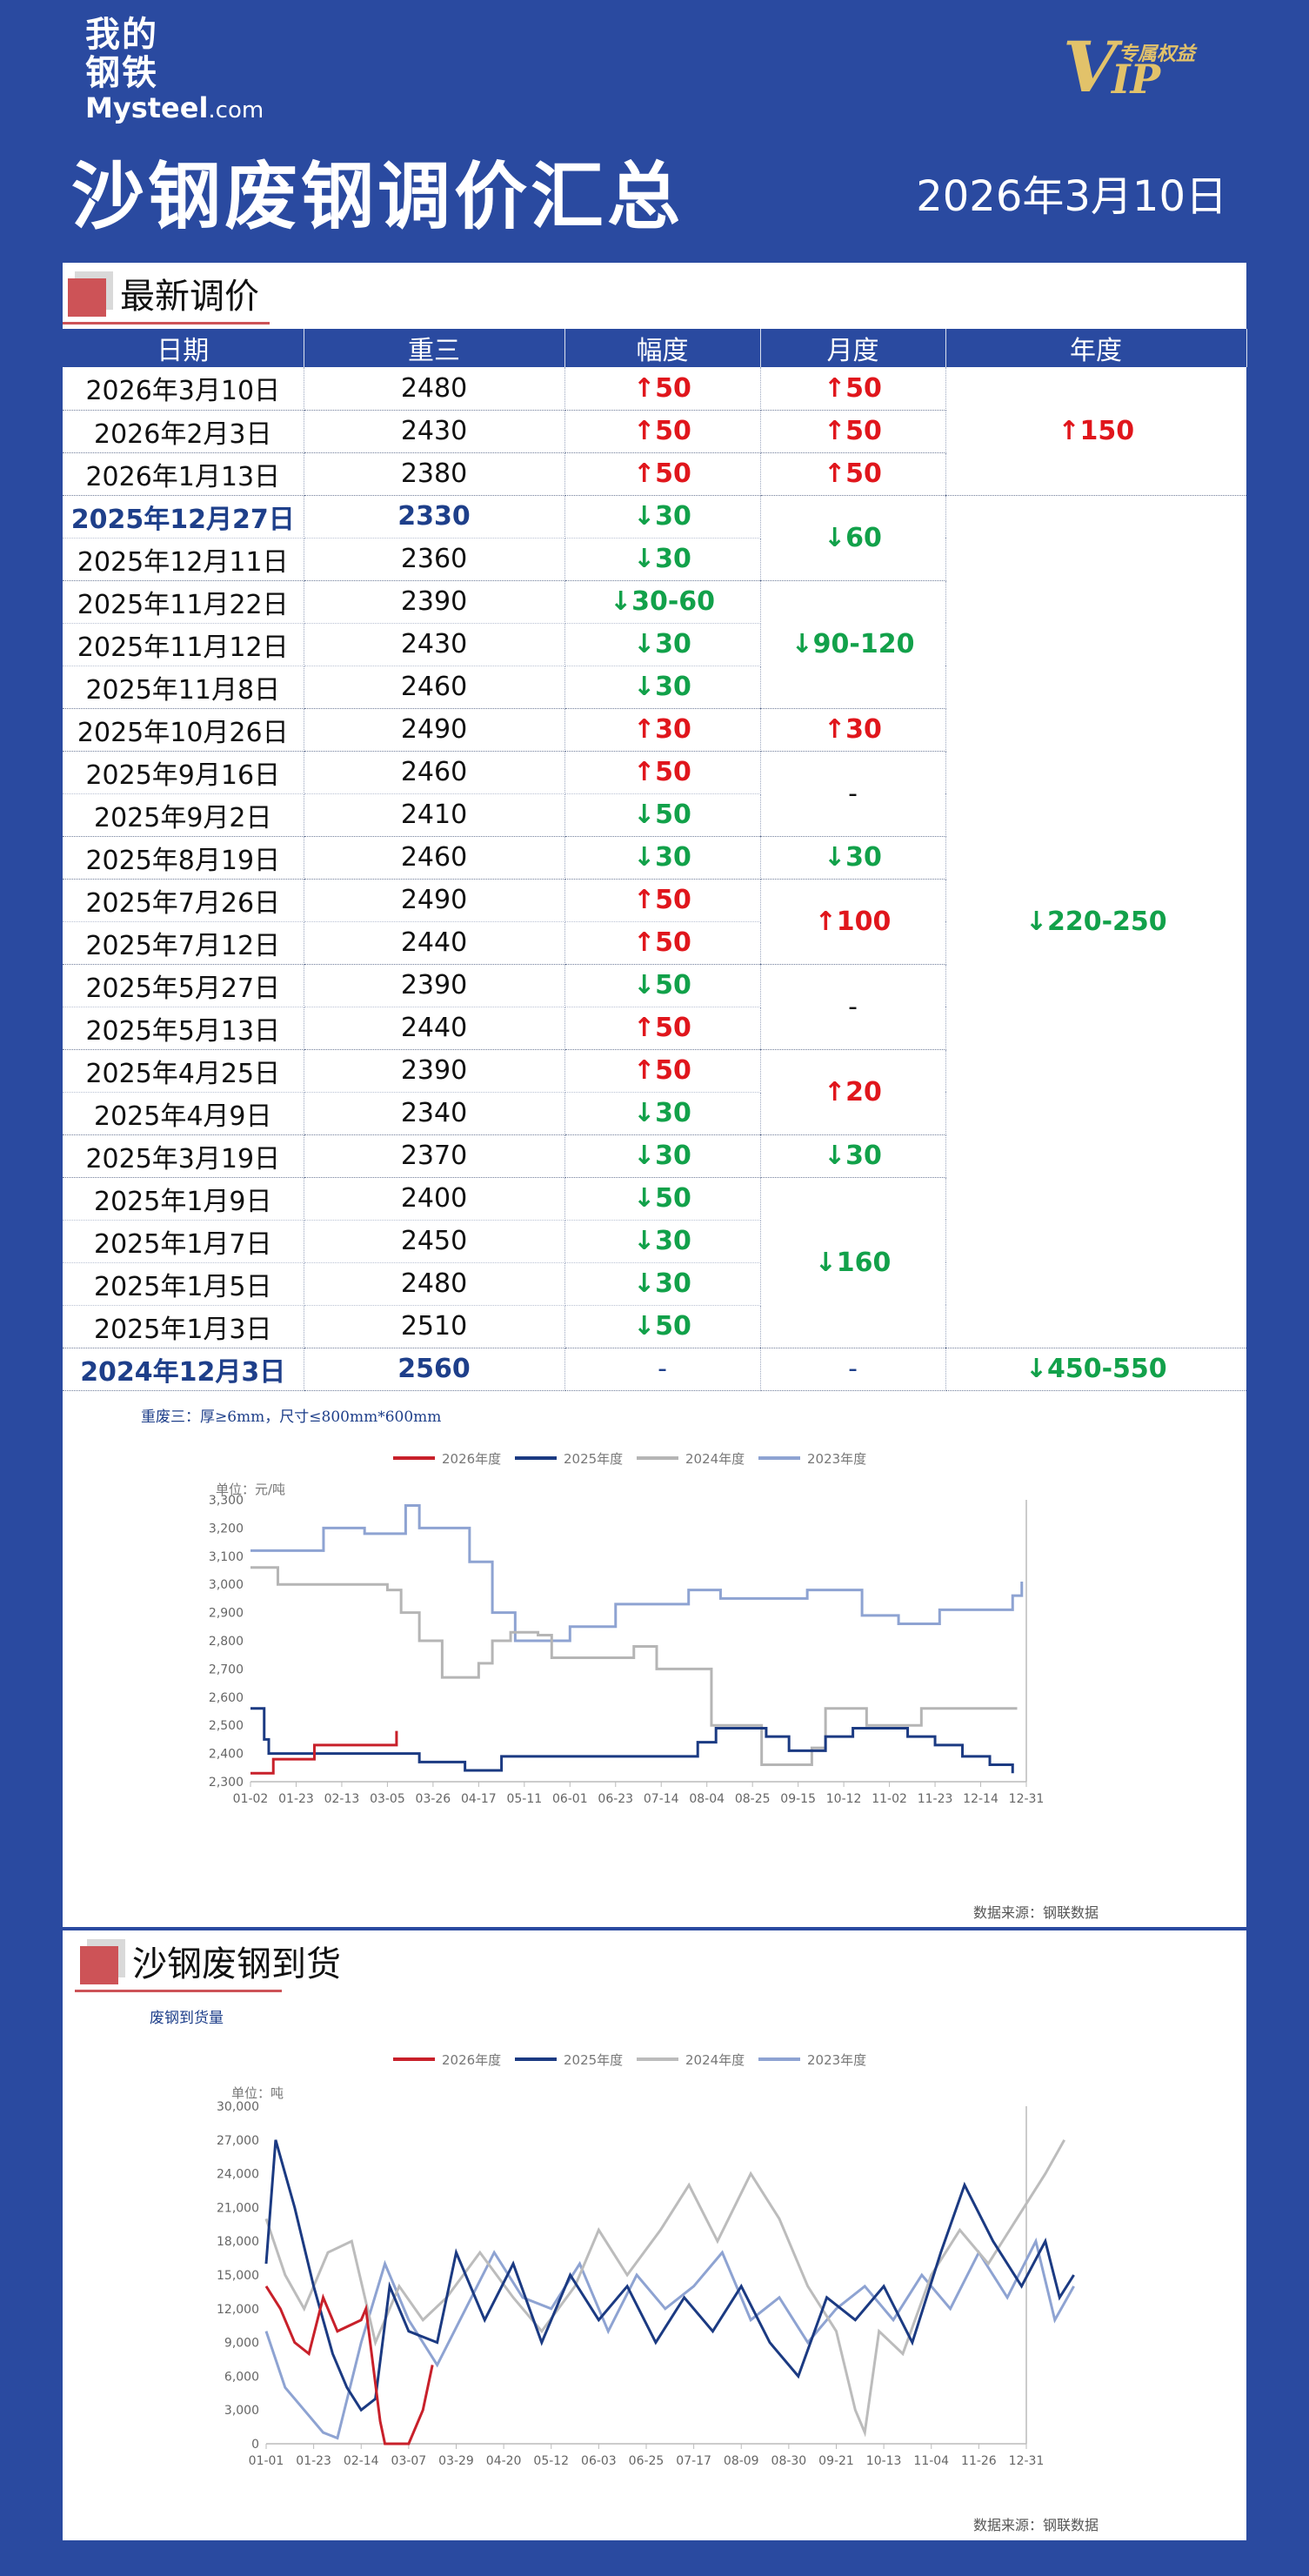 Image resolution: width=1309 pixels, height=2576 pixels. I want to click on logo-en: Mysteel.com, so click(174, 109).